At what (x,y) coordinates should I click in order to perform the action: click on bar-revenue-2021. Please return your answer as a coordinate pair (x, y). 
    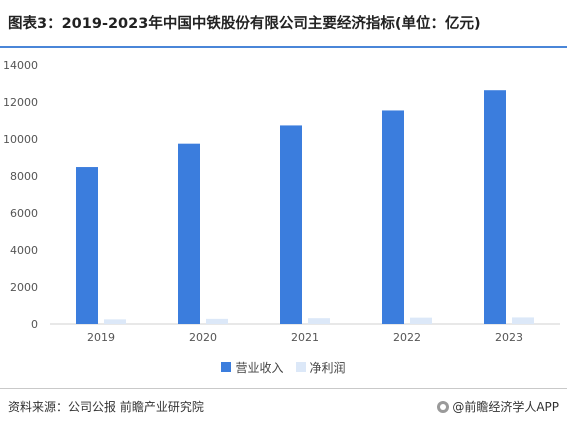
    Looking at the image, I should click on (291, 225).